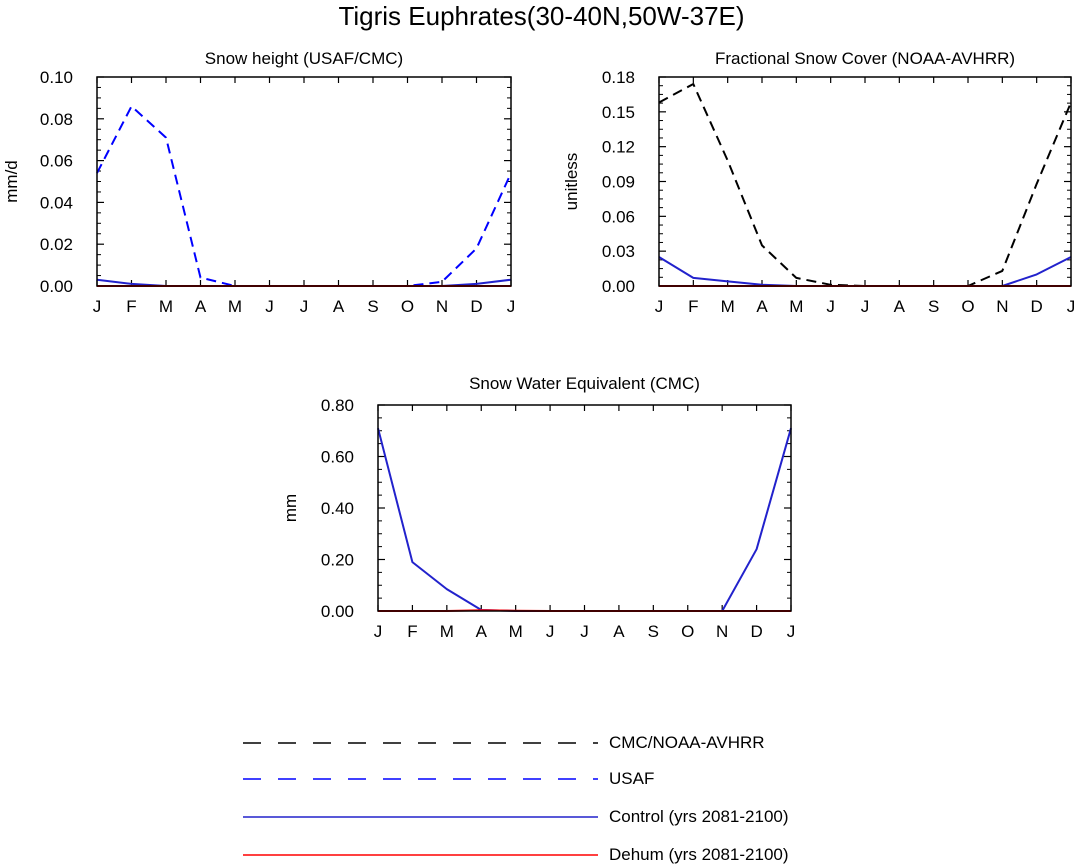 This screenshot has width=1083, height=866. Describe the element at coordinates (56, 119) in the screenshot. I see `y-tick-label: 0.08` at that location.